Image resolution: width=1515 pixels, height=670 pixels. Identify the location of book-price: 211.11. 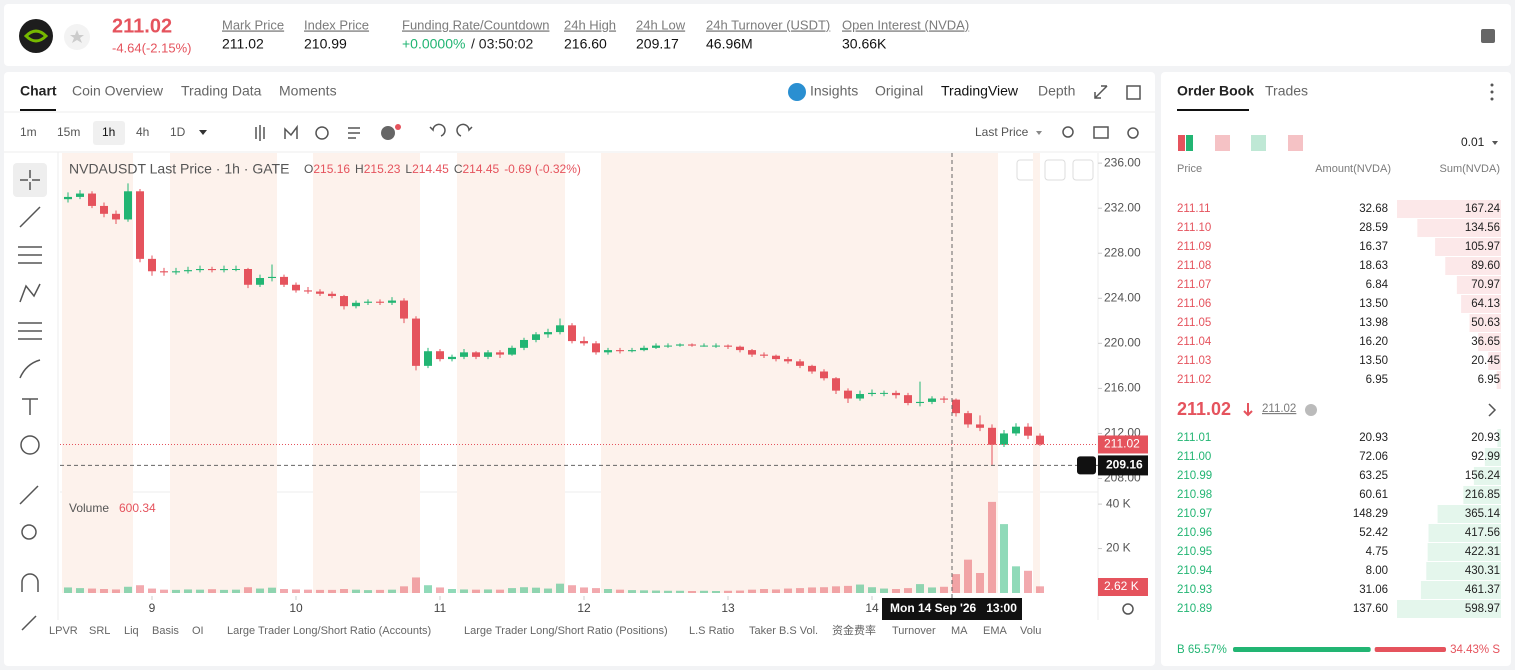
(1193, 209).